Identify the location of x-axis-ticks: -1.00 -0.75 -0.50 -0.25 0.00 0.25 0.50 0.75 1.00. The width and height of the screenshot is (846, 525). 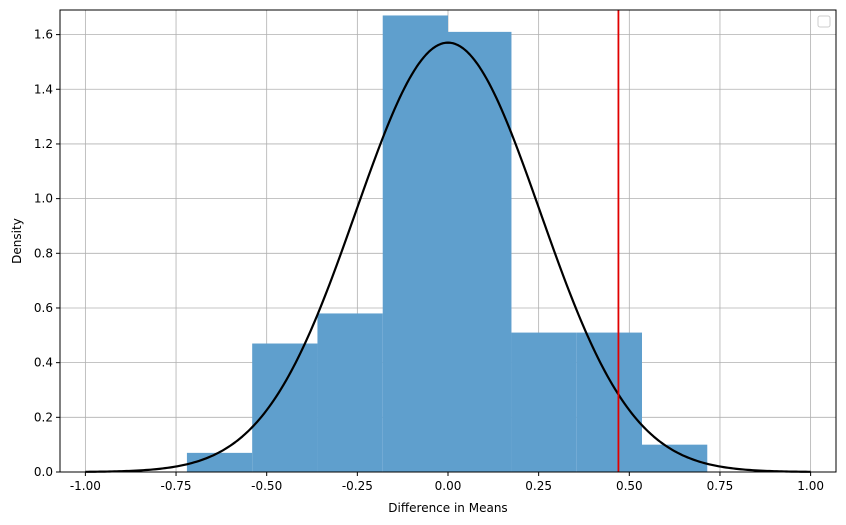
(447, 482).